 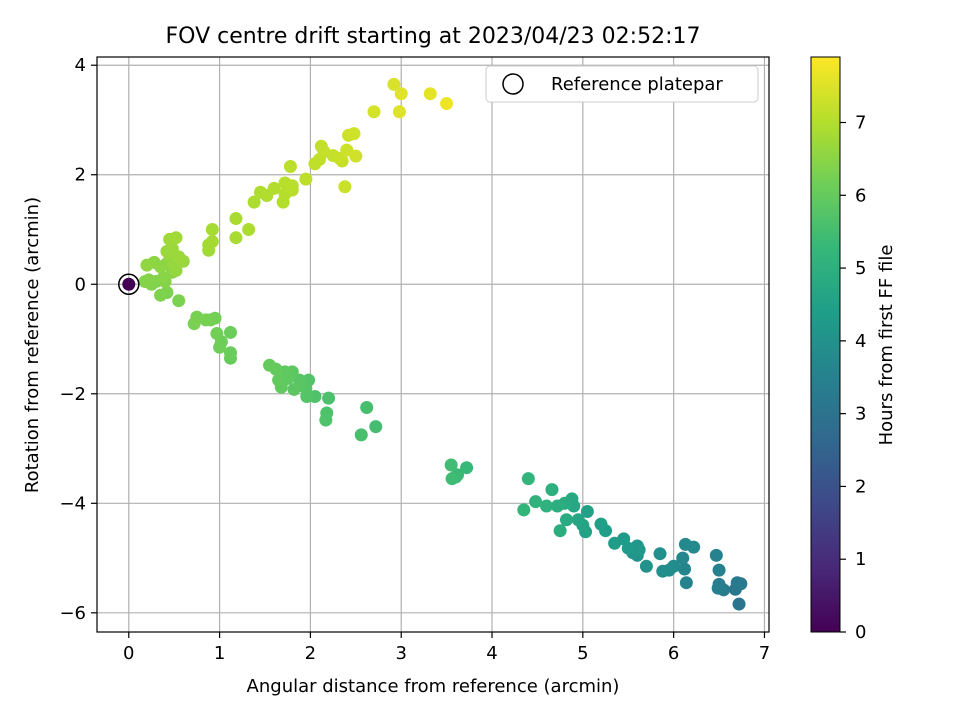 What do you see at coordinates (853, 378) in the screenshot?
I see `colorbar-ticks: 0 1 2 3 4 5 6 7` at bounding box center [853, 378].